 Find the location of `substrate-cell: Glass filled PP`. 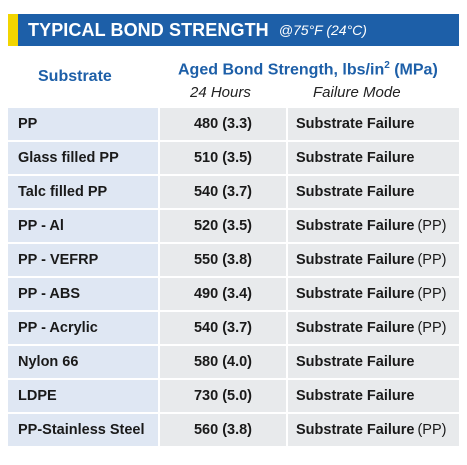

substrate-cell: Glass filled PP is located at coordinates (83, 158).